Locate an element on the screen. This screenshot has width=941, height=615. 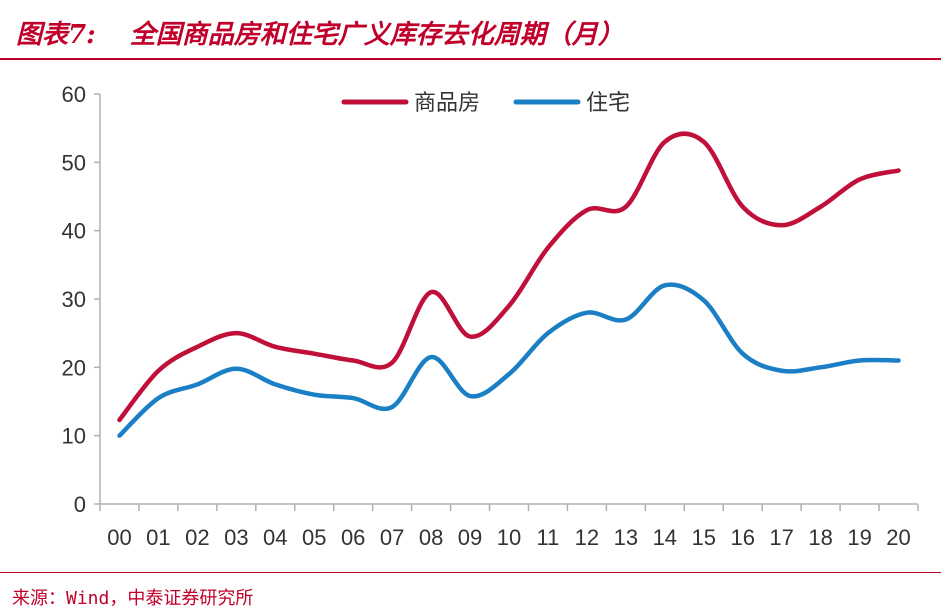
x-tick-label: 14 is located at coordinates (665, 537).